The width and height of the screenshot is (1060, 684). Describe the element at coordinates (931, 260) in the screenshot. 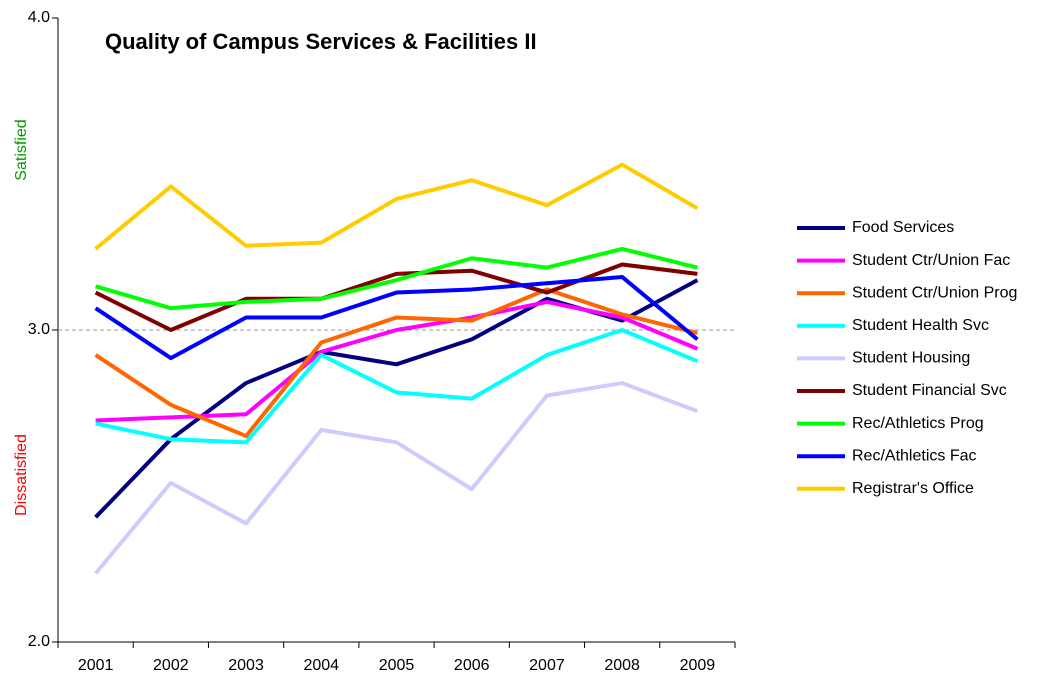

I see `legend-label: Student Ctr/Union Fac` at that location.